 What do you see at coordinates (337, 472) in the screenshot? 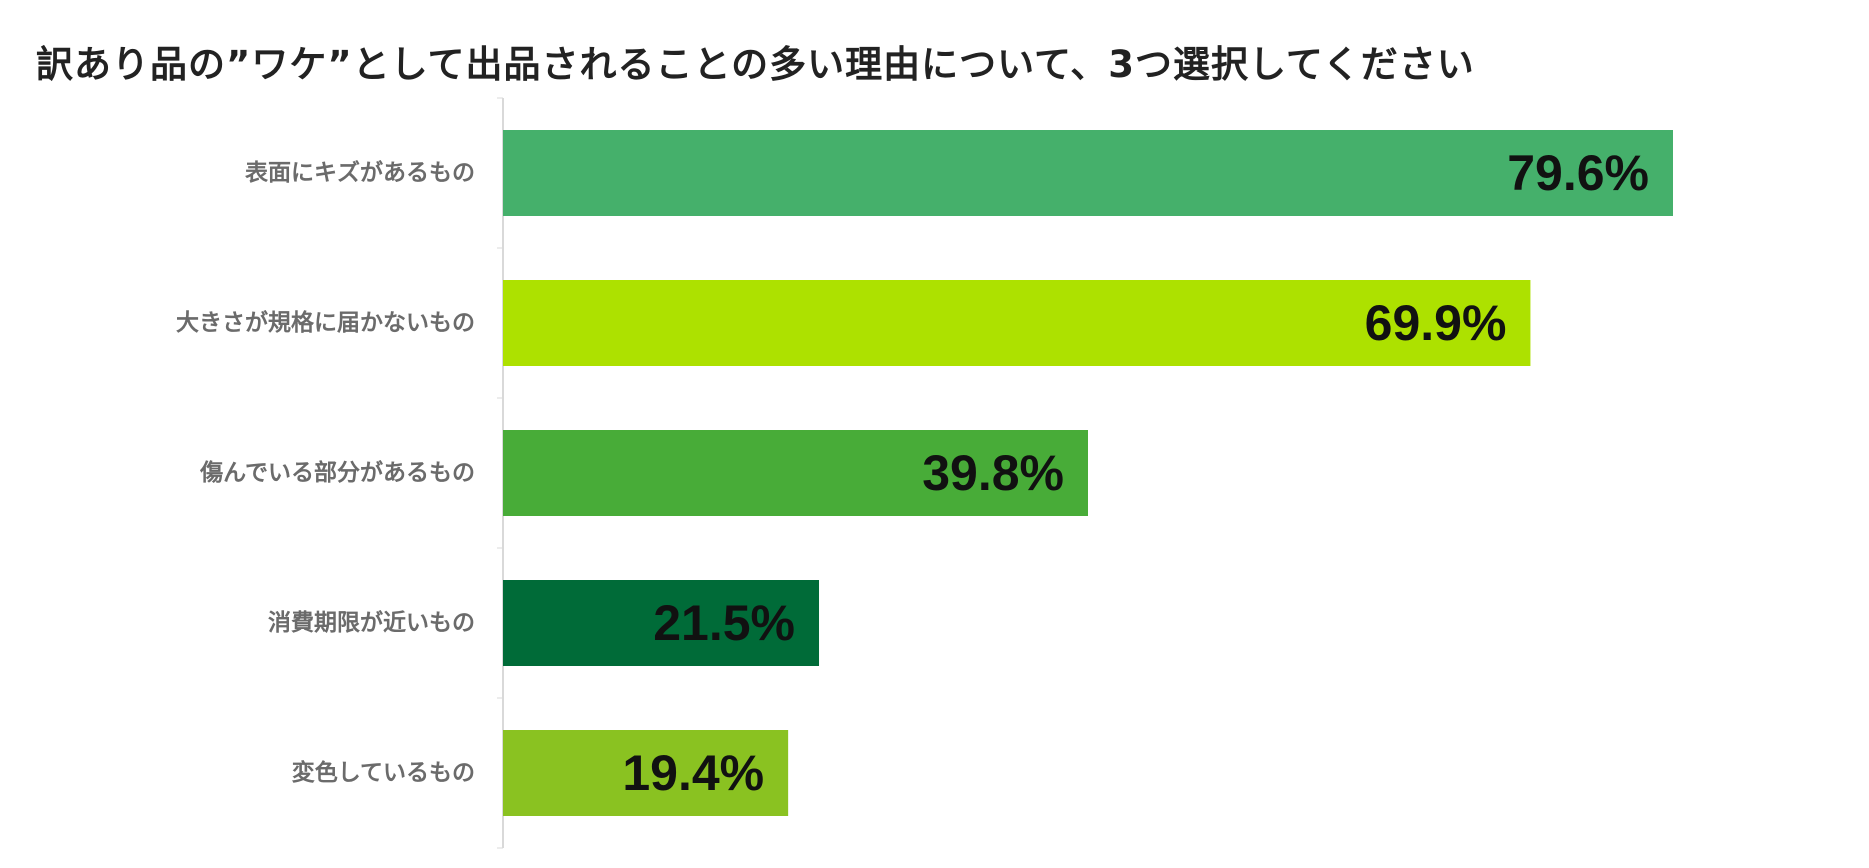
I see `category-label: 傷んでいる部分があるもの` at bounding box center [337, 472].